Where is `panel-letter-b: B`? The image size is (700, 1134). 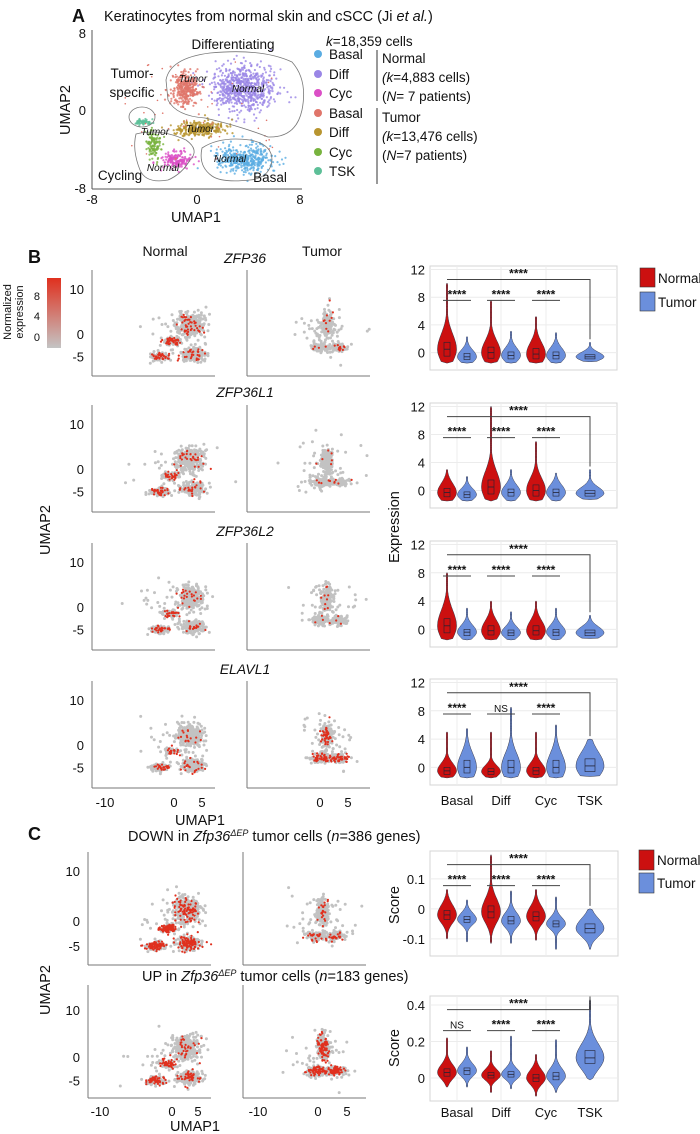
panel-letter-b: B is located at coordinates (34, 257).